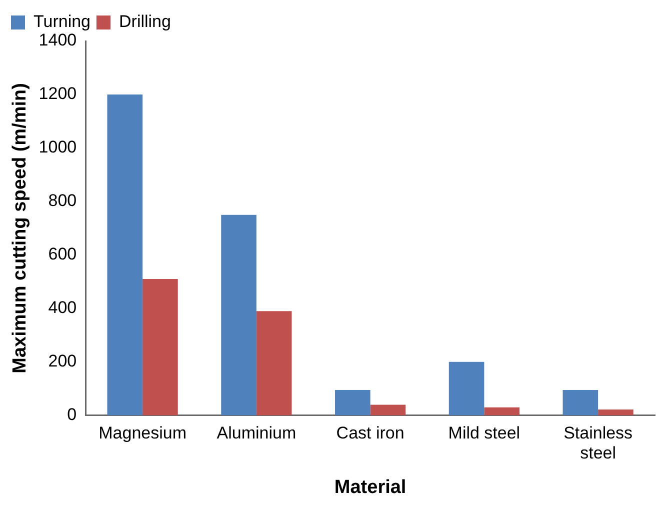  What do you see at coordinates (62, 254) in the screenshot?
I see `y-tick-label: 600` at bounding box center [62, 254].